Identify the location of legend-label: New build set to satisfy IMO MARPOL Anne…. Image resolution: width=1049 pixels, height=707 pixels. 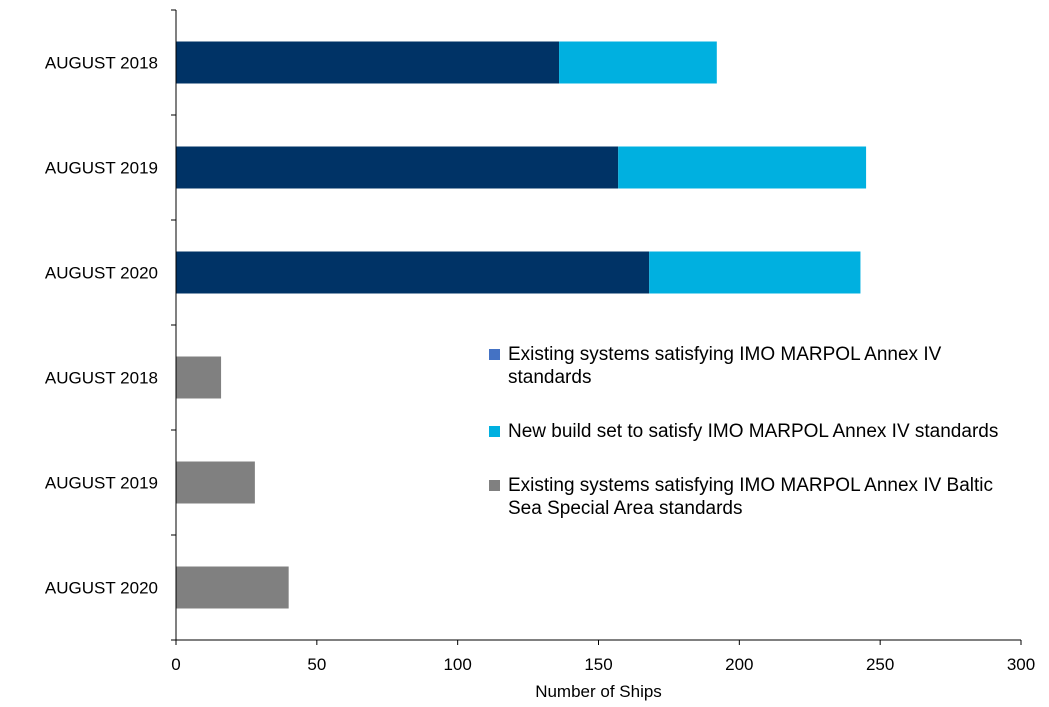
(753, 431).